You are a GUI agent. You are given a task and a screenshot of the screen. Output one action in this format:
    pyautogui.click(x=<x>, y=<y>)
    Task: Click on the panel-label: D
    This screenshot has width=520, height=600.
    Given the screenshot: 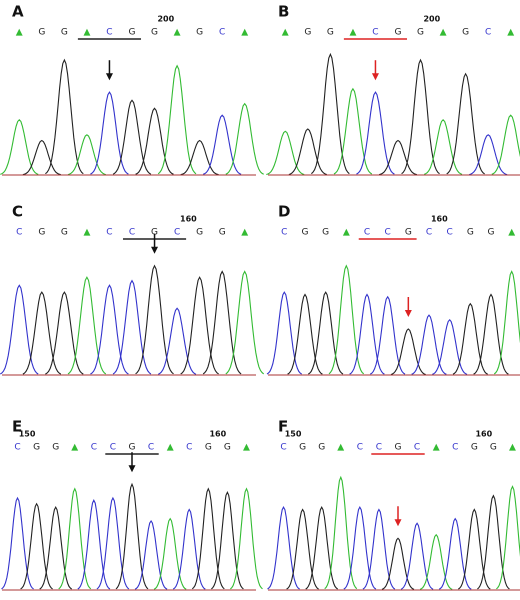 What is the action you would take?
    pyautogui.click(x=284, y=212)
    